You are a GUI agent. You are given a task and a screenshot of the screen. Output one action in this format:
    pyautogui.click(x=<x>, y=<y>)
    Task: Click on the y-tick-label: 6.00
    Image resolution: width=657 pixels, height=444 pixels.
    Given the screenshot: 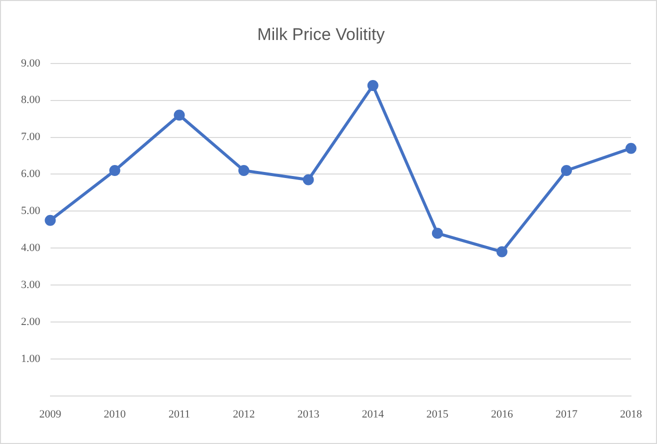 What is the action you would take?
    pyautogui.click(x=31, y=174)
    